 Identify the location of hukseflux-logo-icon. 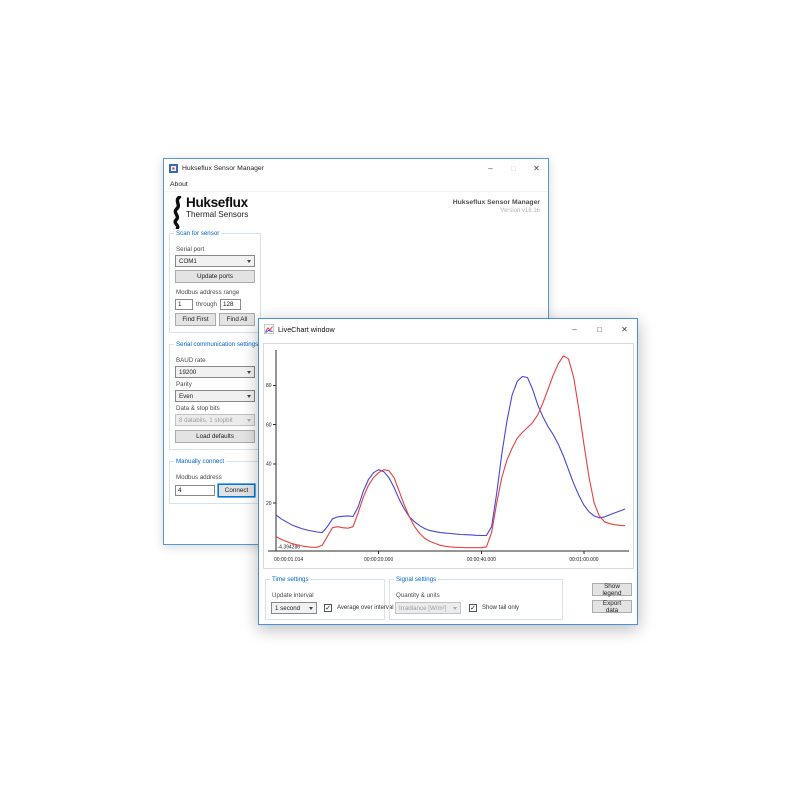
(177, 212).